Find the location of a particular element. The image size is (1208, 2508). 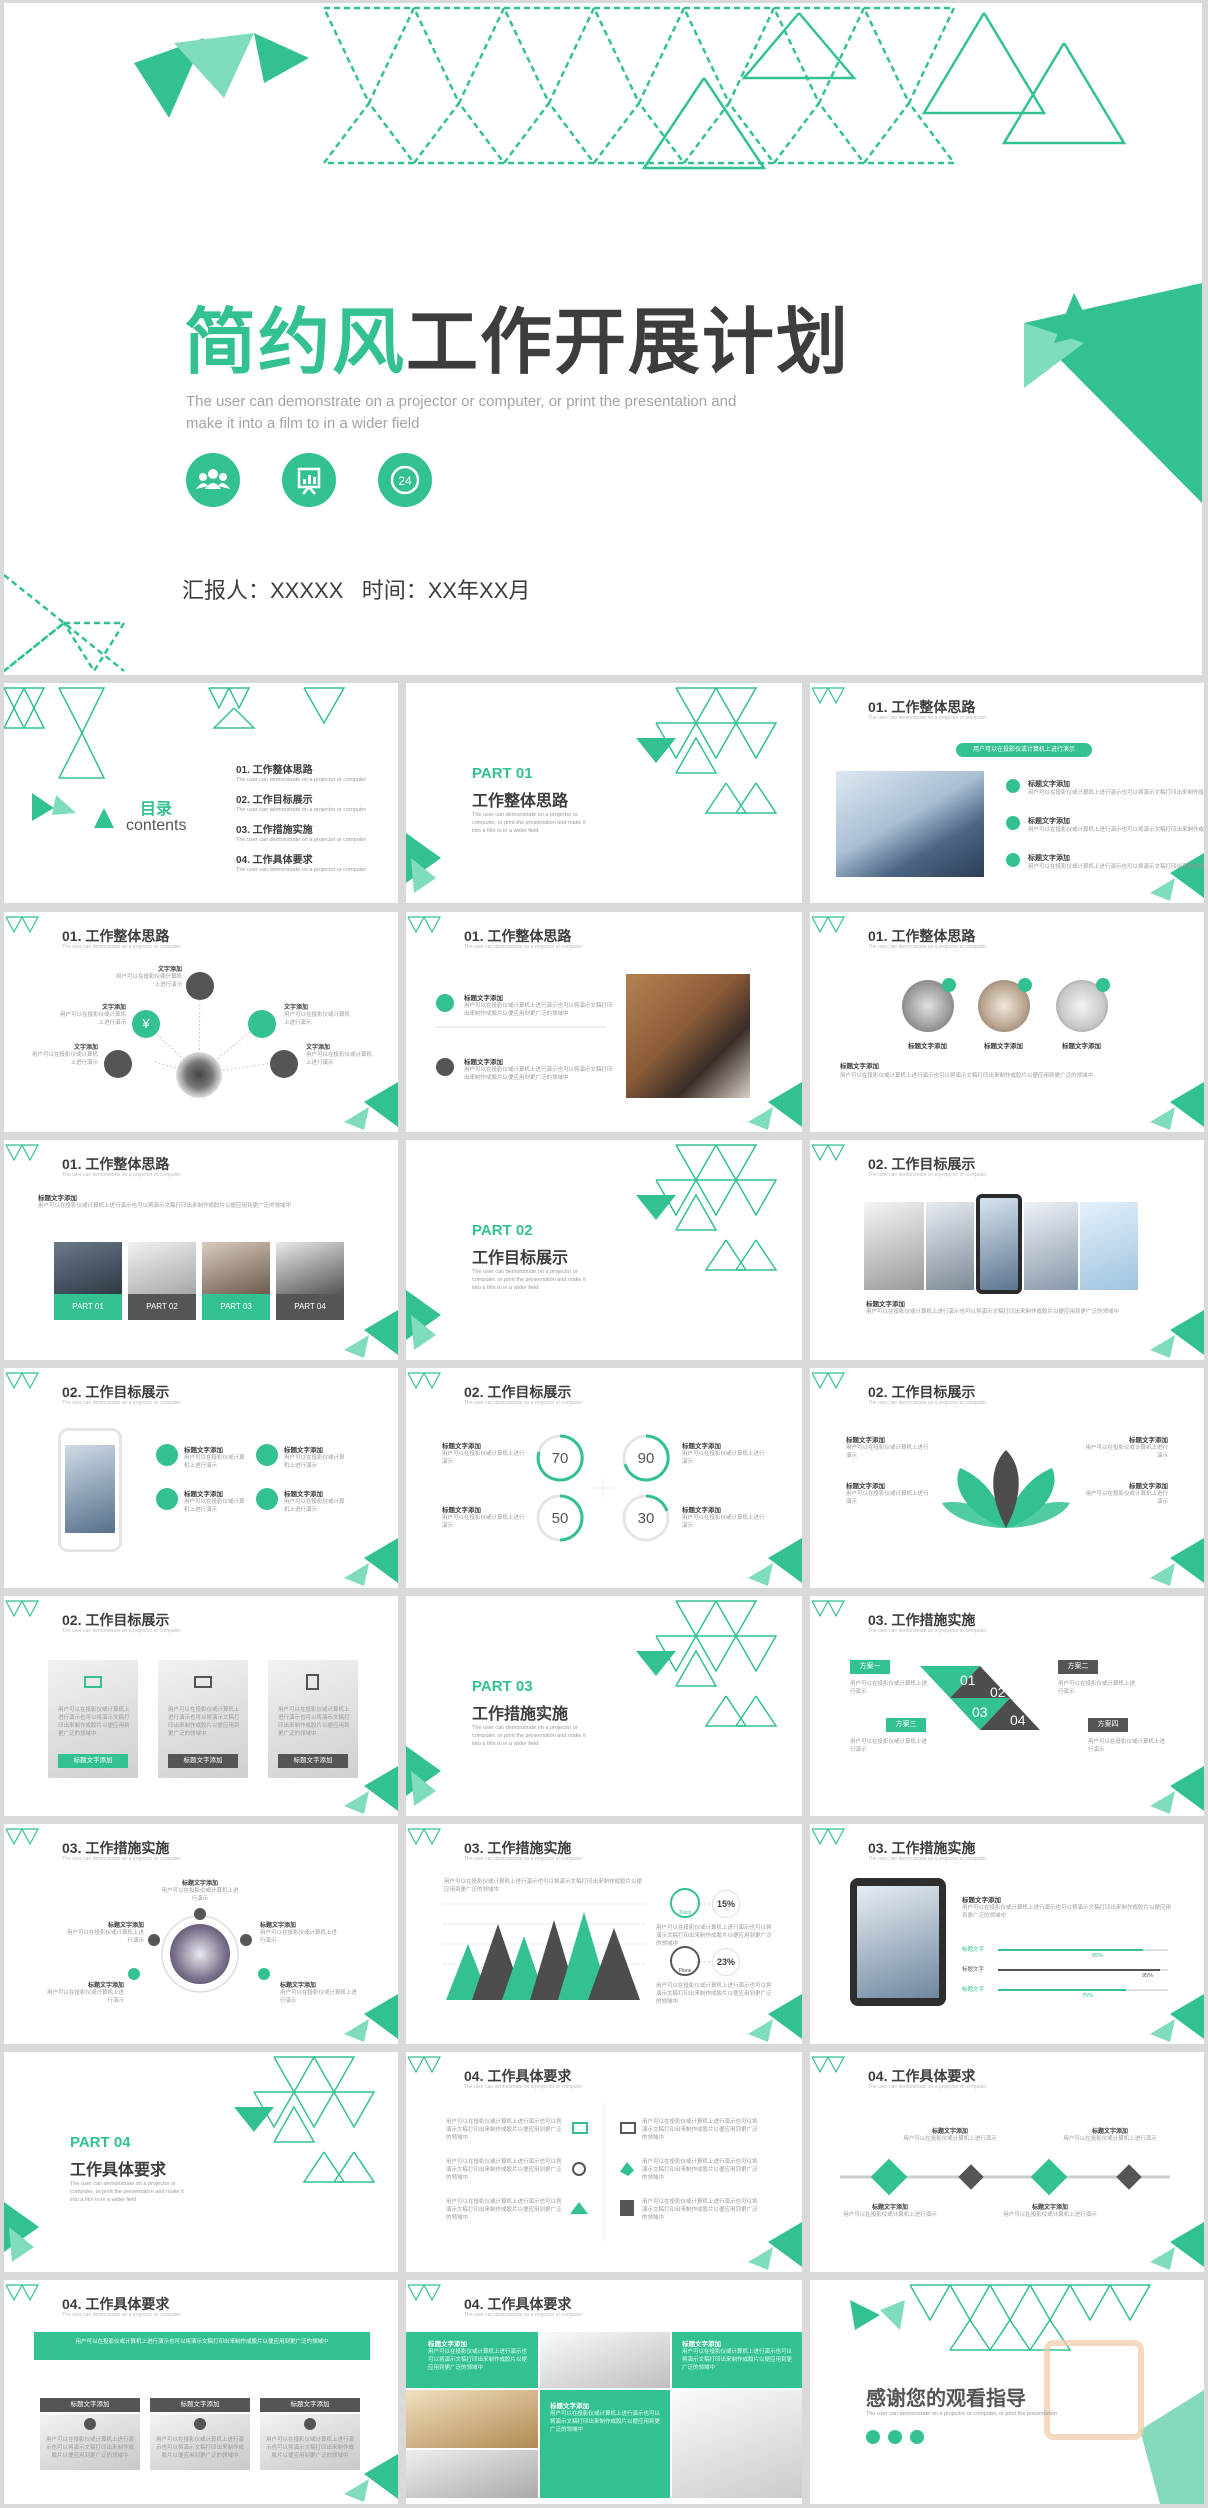

slide-title: 03. 工作措施实施 is located at coordinates (922, 1620).